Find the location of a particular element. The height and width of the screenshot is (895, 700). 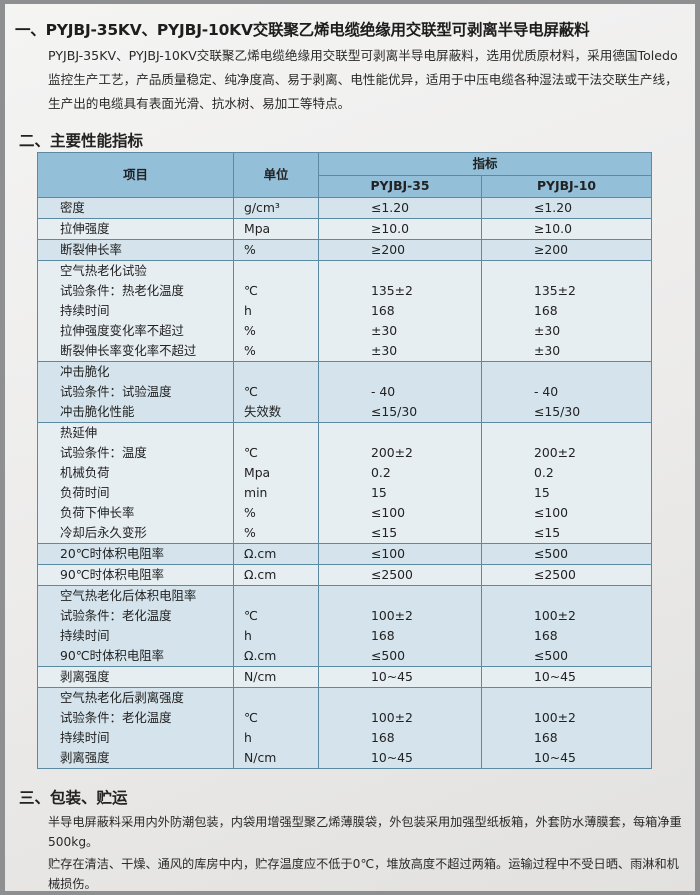

table-row: 90℃时体积电阻率 Ω.cm ≤2500 ≤2500 is located at coordinates (344, 575).